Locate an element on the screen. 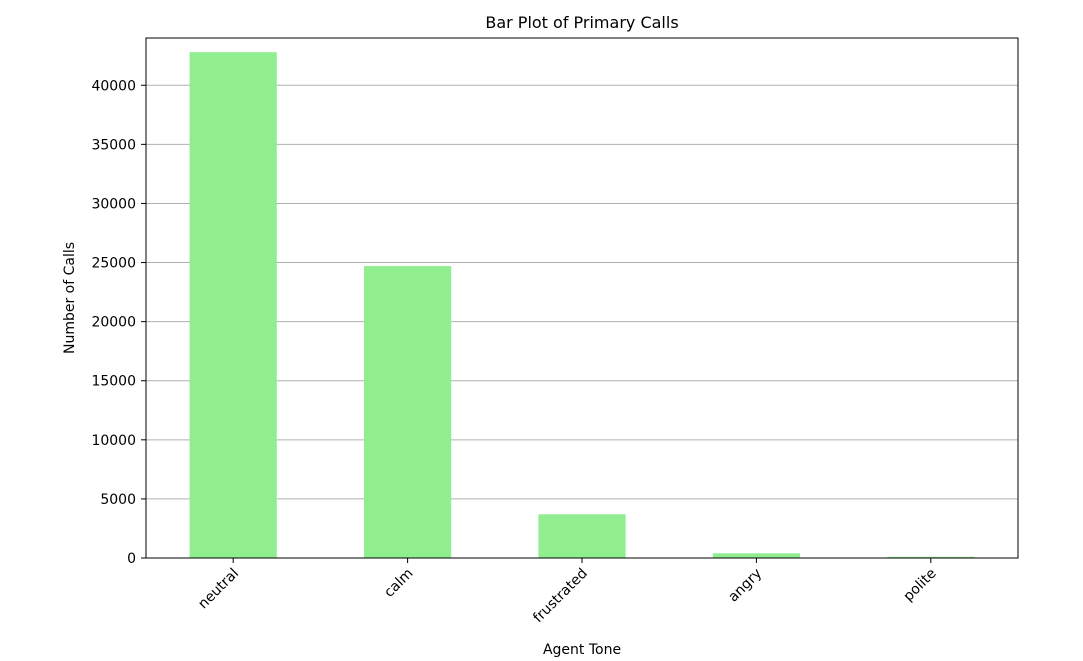 The image size is (1083, 661). y-tick-label: 40000 is located at coordinates (113, 86).